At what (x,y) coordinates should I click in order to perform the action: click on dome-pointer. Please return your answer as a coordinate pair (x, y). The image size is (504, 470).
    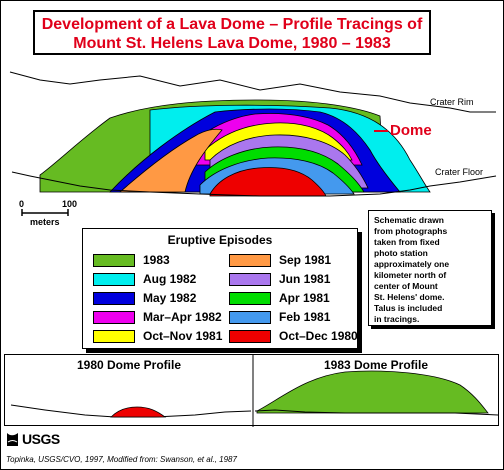
    Looking at the image, I should click on (381, 131).